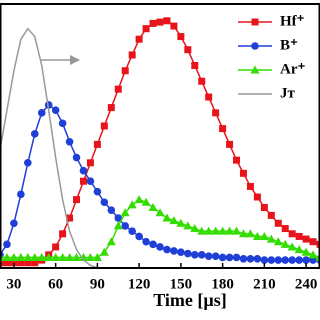 This screenshot has height=320, width=320. I want to click on x-tick-label: 90, so click(97, 284).